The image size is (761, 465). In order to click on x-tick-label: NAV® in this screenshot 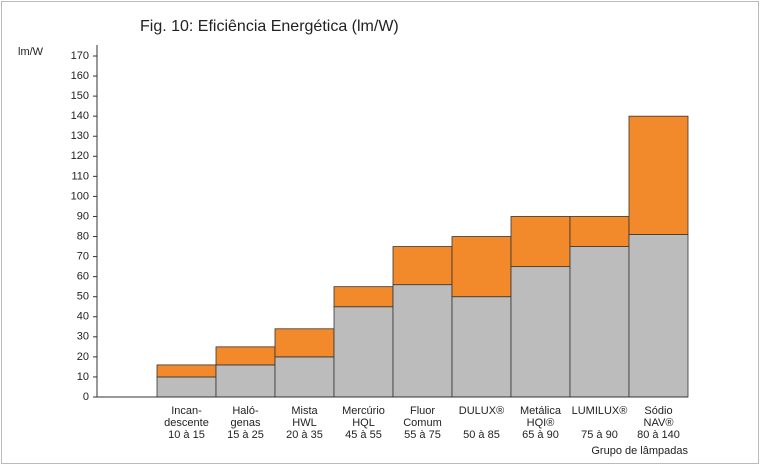, I will do `click(659, 423)`.